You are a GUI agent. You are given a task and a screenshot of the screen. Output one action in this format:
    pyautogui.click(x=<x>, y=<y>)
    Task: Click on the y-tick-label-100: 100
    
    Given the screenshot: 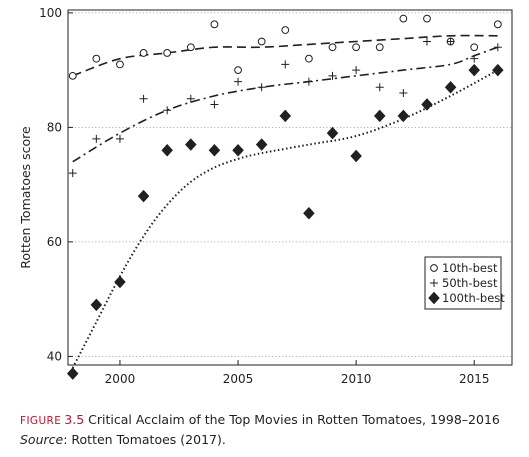 What is the action you would take?
    pyautogui.click(x=50, y=13)
    